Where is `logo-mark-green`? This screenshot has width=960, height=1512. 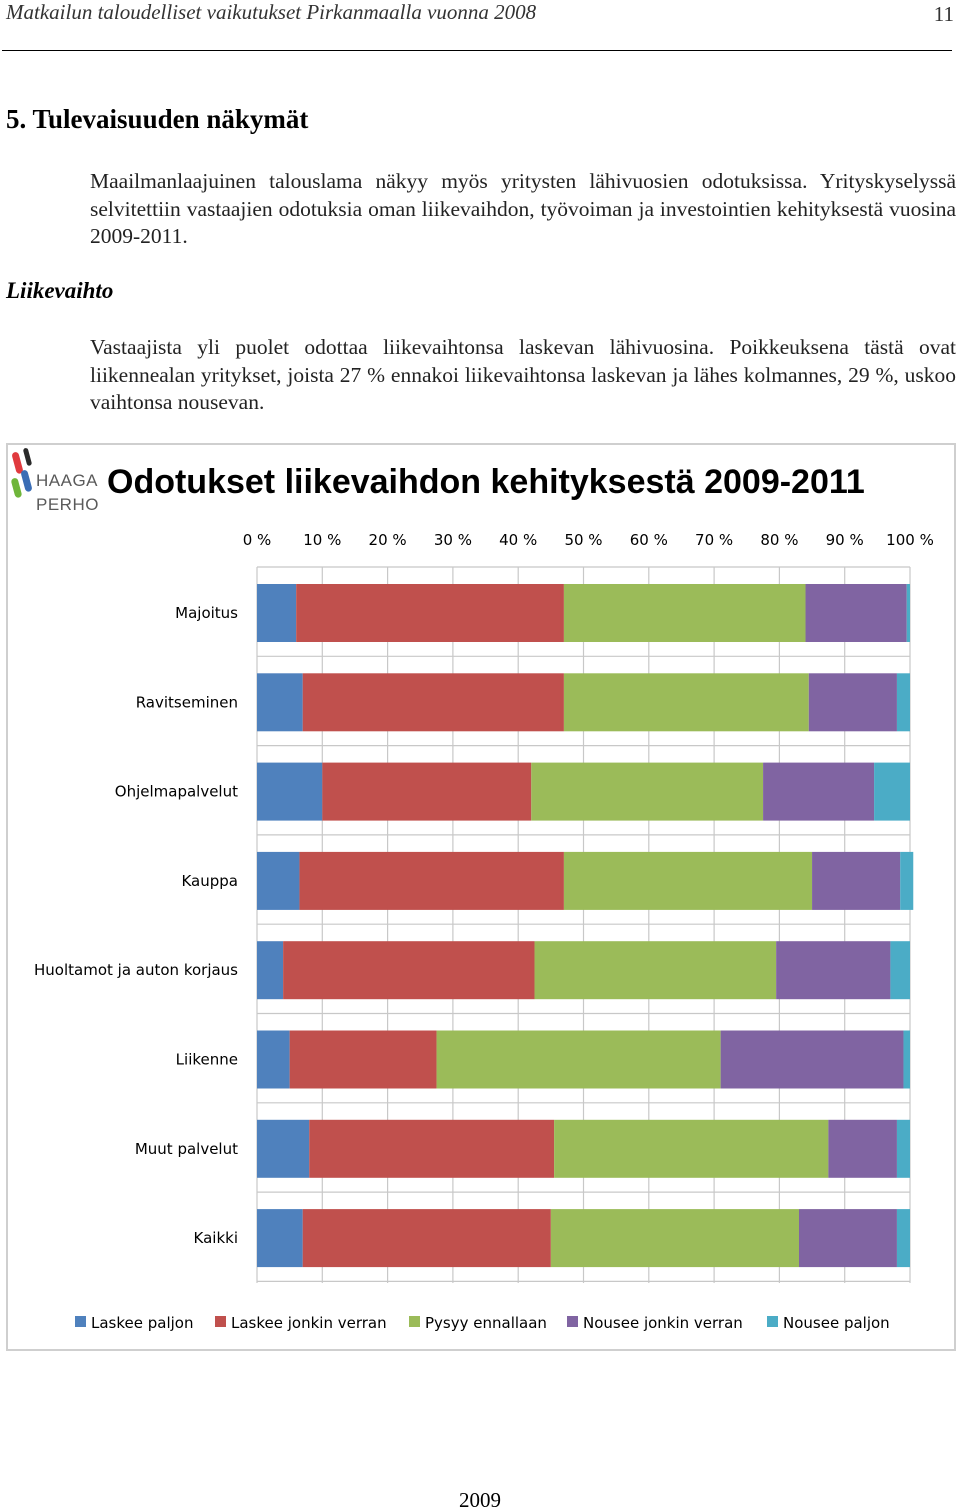
logo-mark-green is located at coordinates (16, 488).